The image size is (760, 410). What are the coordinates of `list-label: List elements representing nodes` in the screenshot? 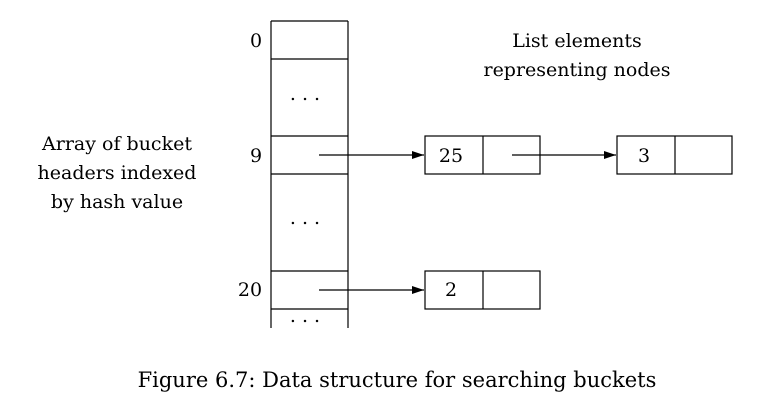 It's located at (576, 55).